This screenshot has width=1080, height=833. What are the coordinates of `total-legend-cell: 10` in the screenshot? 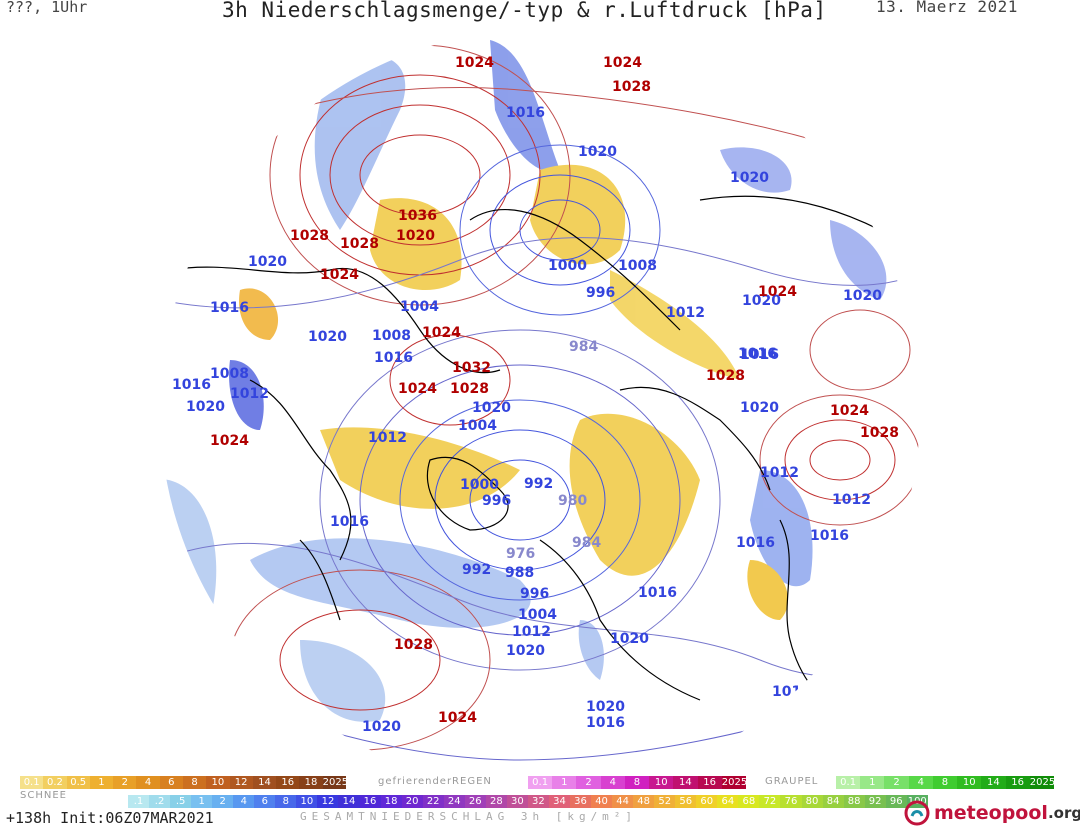 It's located at (307, 801).